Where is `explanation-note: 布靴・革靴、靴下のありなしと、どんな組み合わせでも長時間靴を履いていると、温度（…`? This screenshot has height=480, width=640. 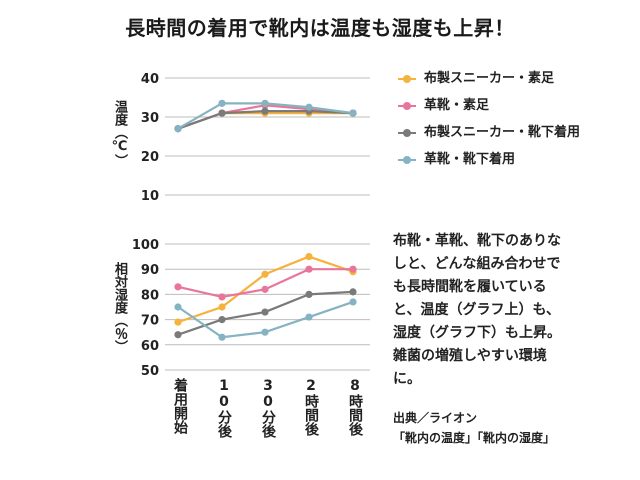
explanation-note: 布靴・革靴、靴下のありなしと、どんな組み合わせでも長時間靴を履いていると、温度（… is located at coordinates (477, 310).